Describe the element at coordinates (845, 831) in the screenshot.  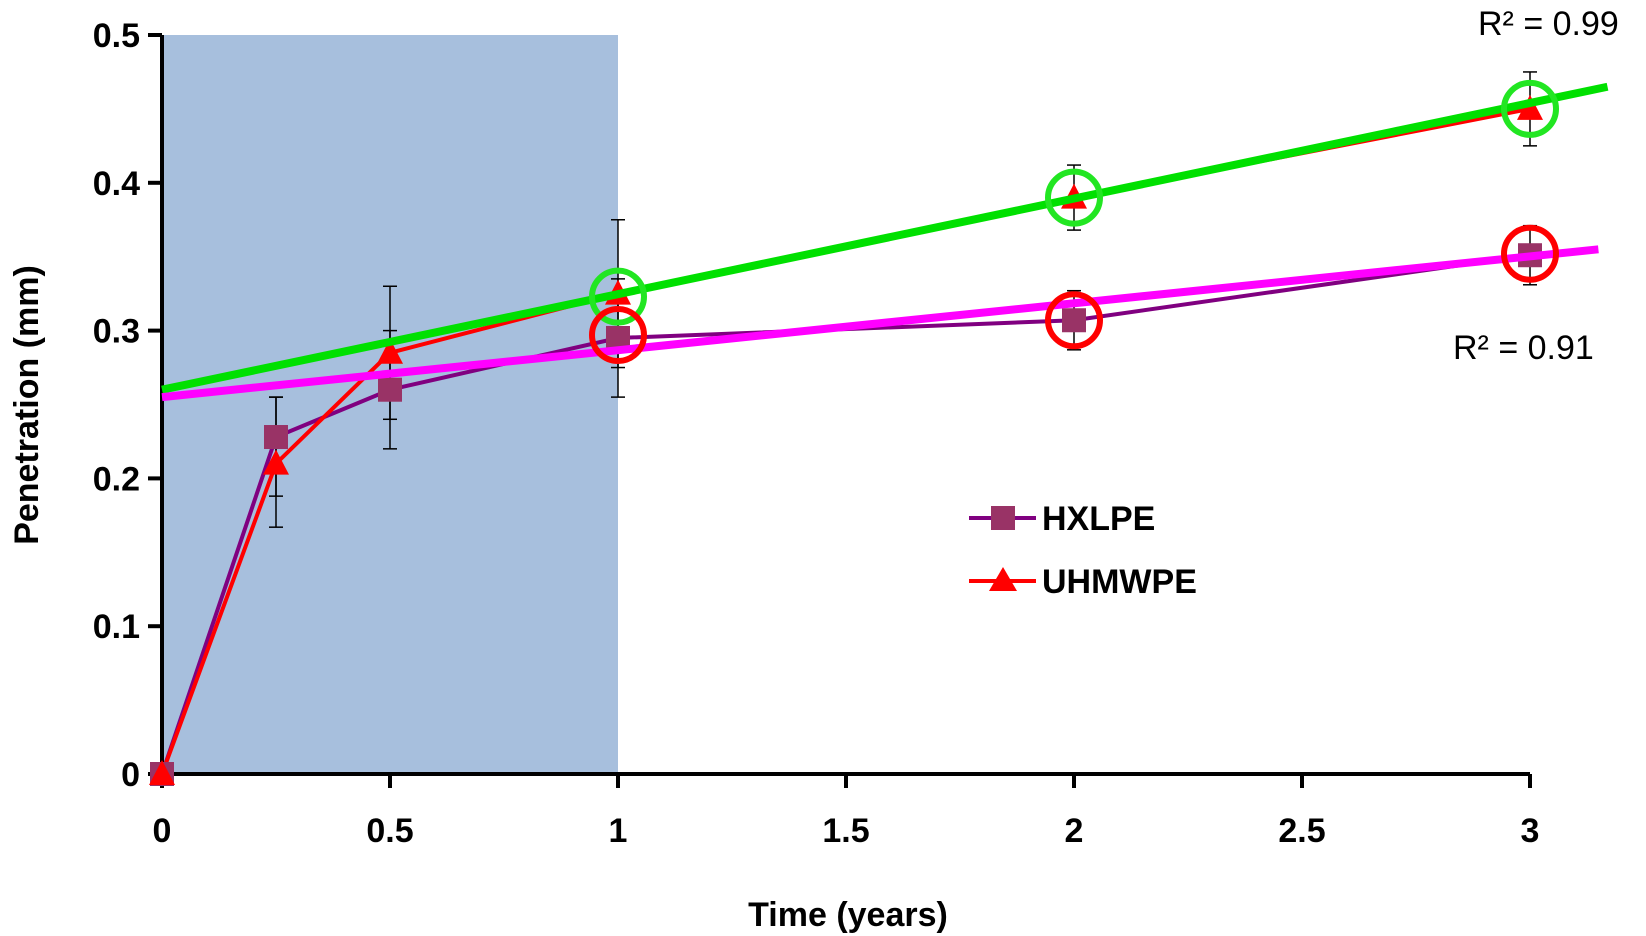
I see `x-tick-label: 1.5` at that location.